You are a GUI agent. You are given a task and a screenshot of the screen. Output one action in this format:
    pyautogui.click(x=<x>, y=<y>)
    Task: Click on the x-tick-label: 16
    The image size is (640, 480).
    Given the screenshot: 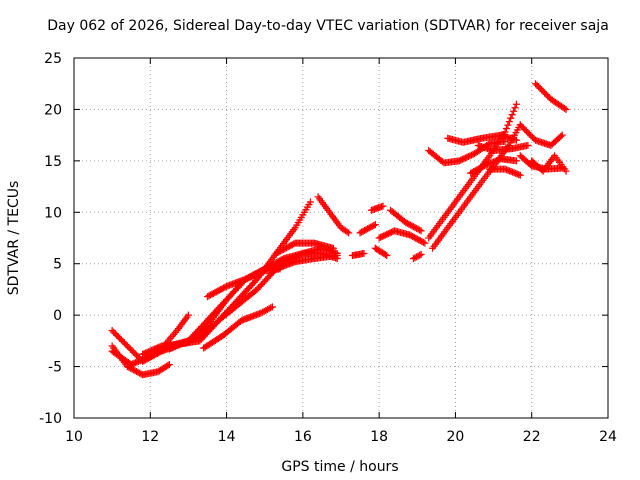 What is the action you would take?
    pyautogui.click(x=303, y=437)
    